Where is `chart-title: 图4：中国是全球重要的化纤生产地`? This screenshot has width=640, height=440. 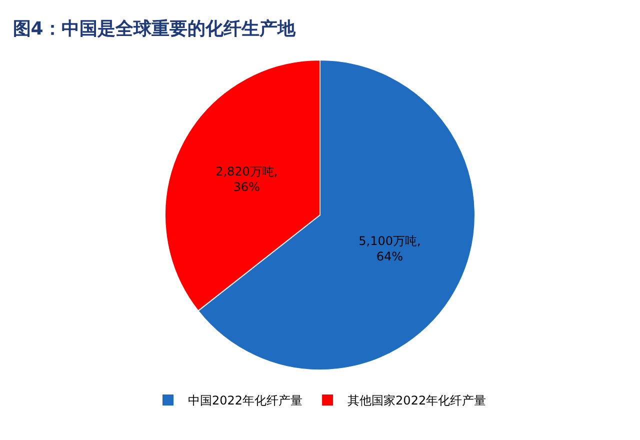 chart-title: 图4：中国是全球重要的化纤生产地 is located at coordinates (154, 29).